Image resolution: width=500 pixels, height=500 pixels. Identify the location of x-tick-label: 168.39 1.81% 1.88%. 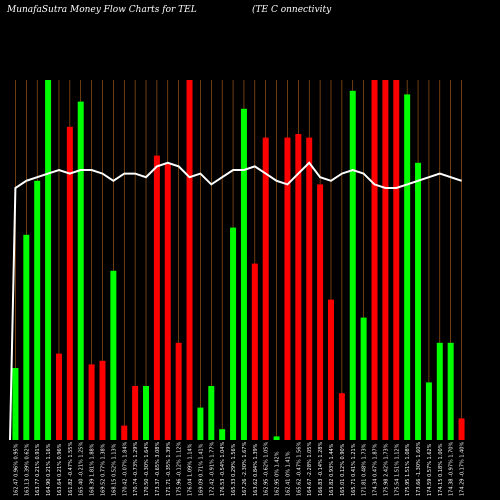
(93, 469).